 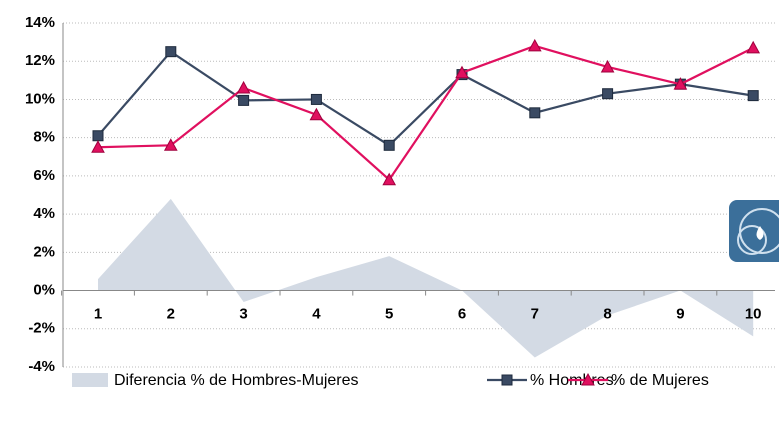 What do you see at coordinates (44, 213) in the screenshot?
I see `y-tick-label: 4%` at bounding box center [44, 213].